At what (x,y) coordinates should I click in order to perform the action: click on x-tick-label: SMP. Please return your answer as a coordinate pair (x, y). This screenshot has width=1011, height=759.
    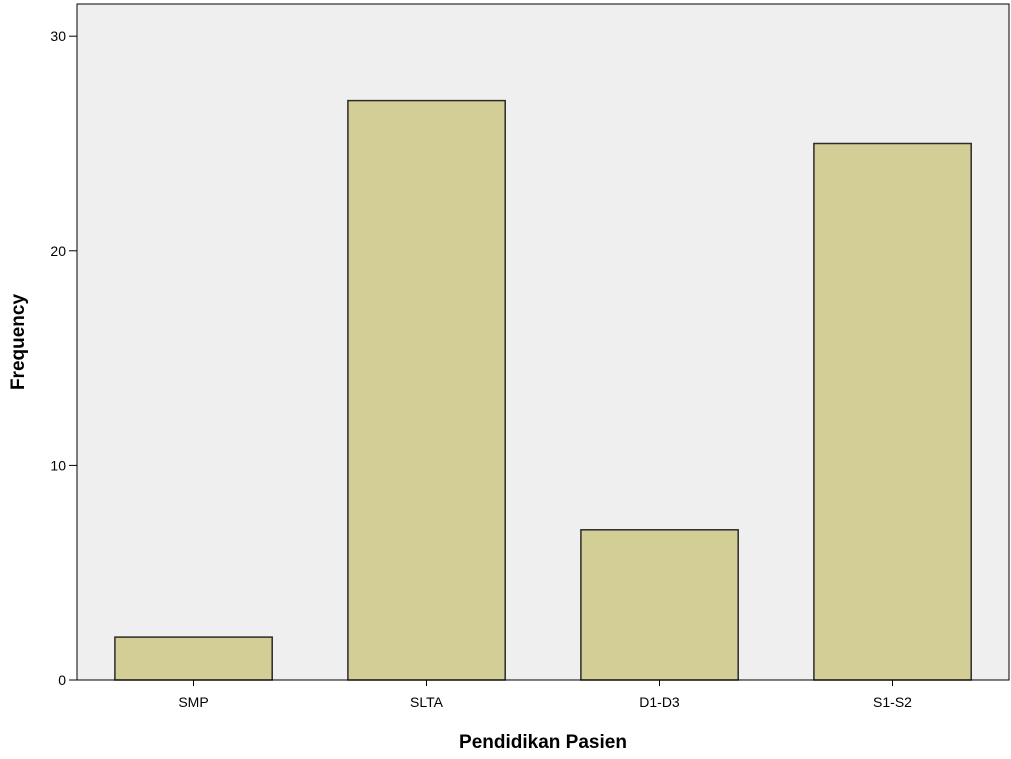
    Looking at the image, I should click on (193, 702).